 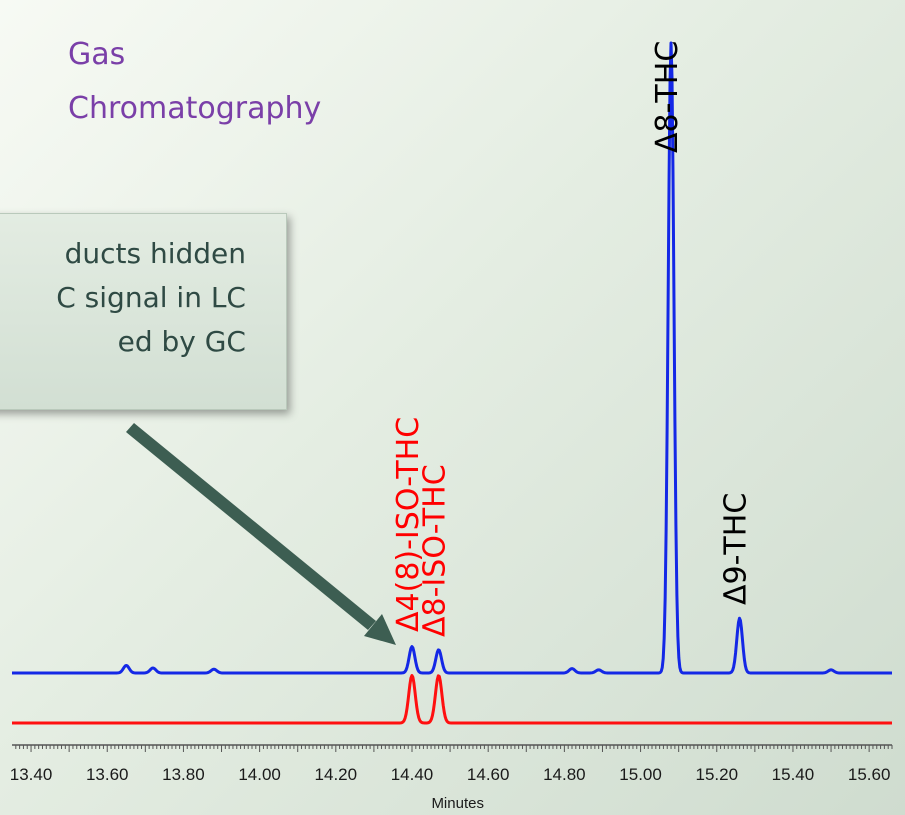 I want to click on x-tick-label: 15.20, so click(x=716, y=774).